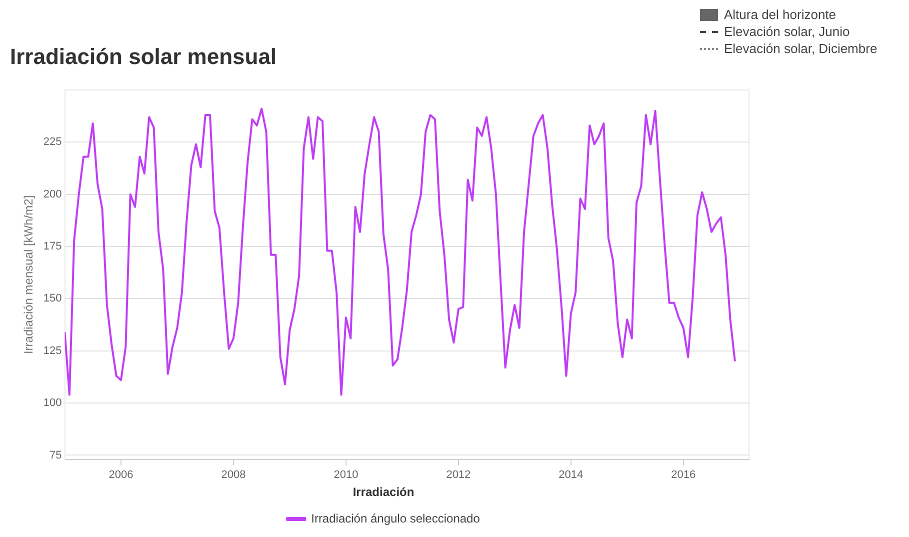  I want to click on y-tick-label: 125, so click(52, 350).